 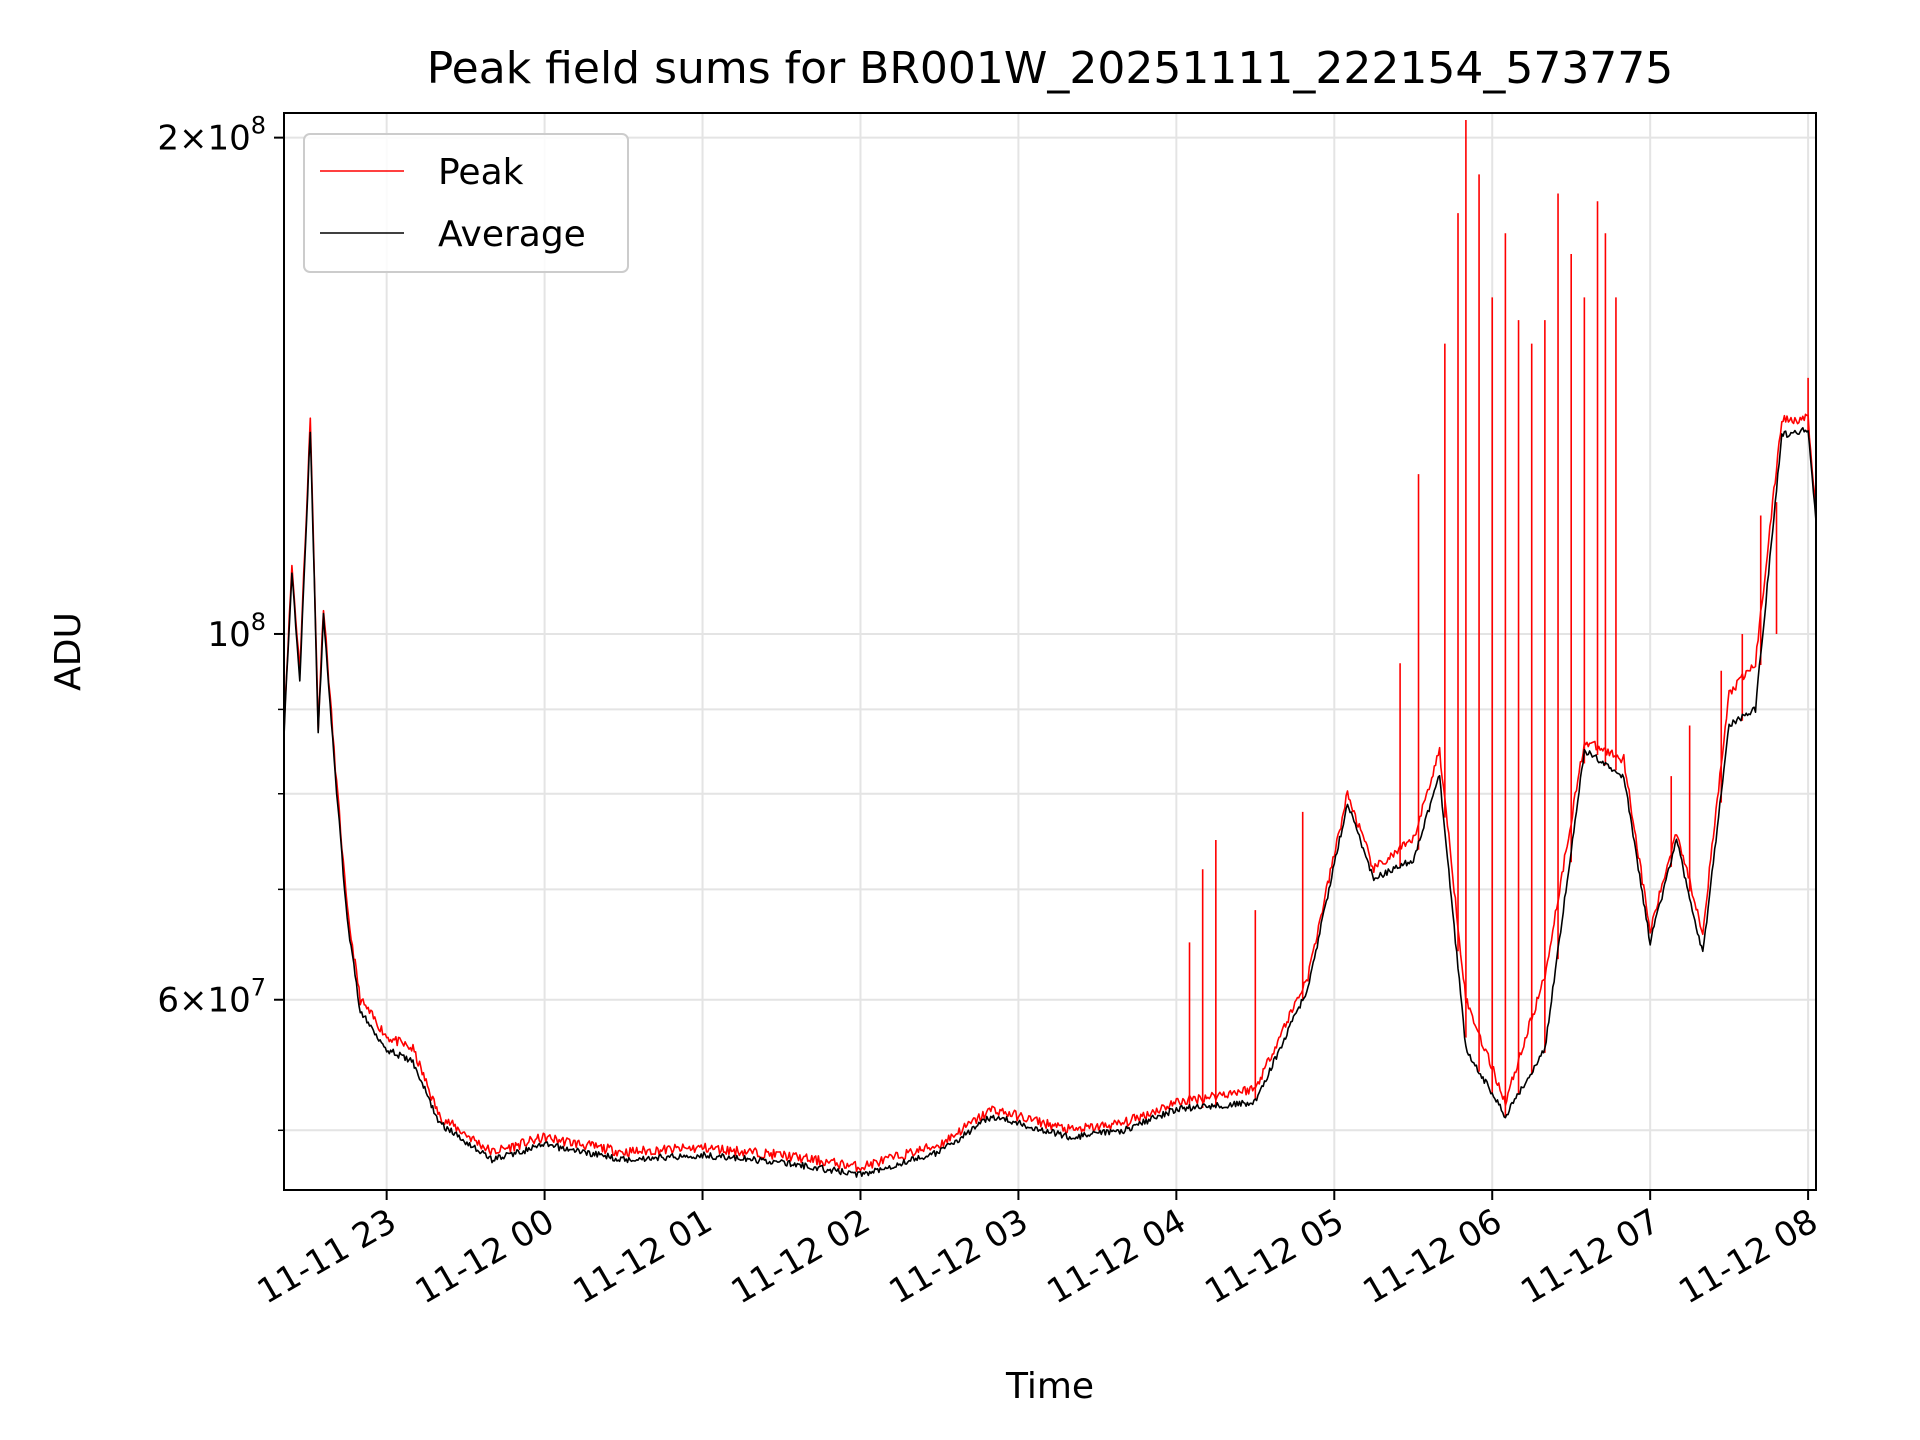 What do you see at coordinates (236, 631) in the screenshot?
I see `y-tick-label: 108` at bounding box center [236, 631].